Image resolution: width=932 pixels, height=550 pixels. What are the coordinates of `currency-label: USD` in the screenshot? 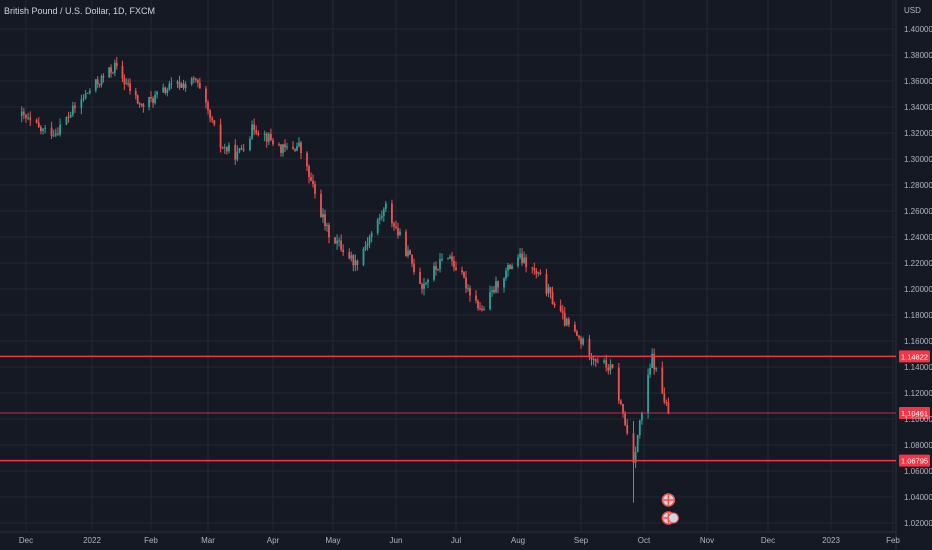 It's located at (912, 10).